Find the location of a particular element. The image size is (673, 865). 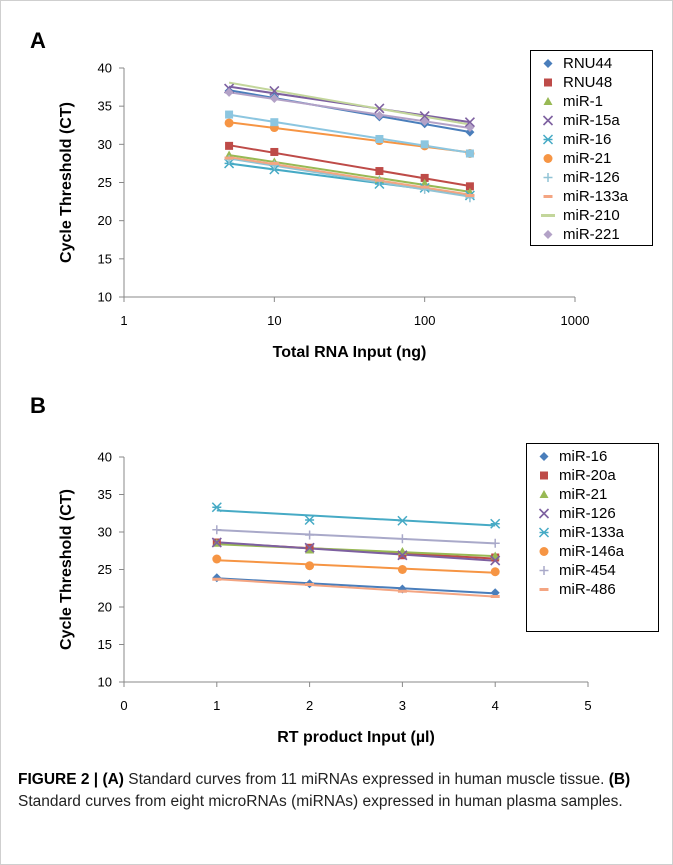

legend-item: RNU44 is located at coordinates (574, 63).